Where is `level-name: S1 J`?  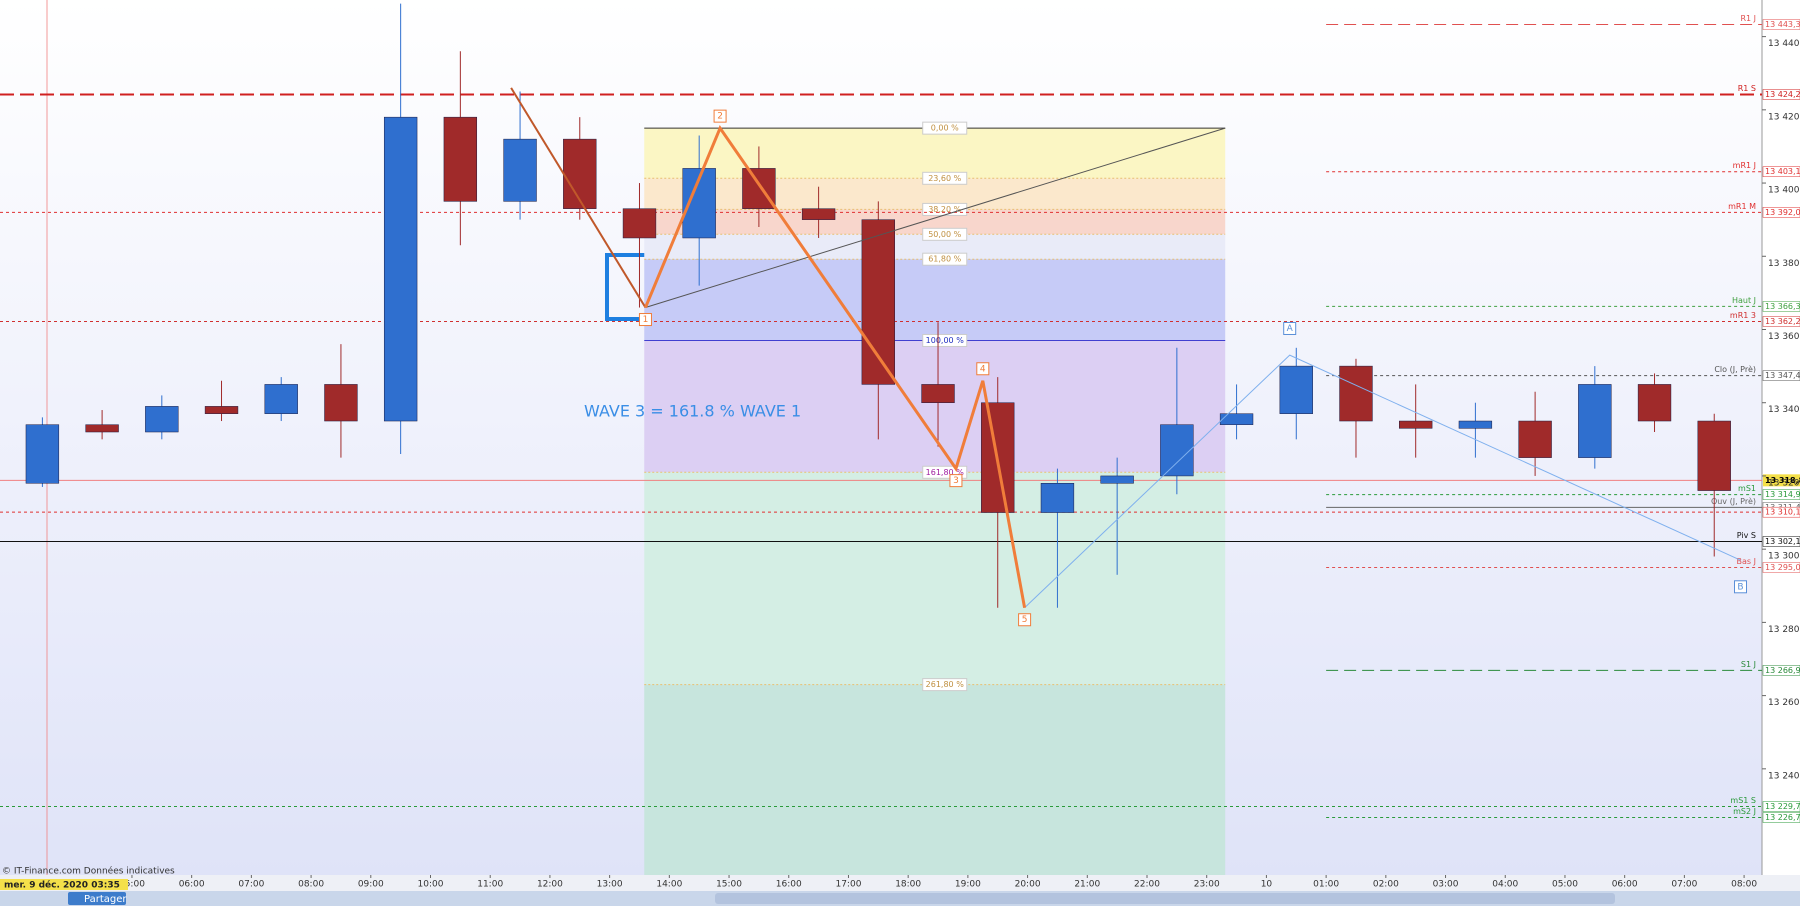
level-name: S1 J is located at coordinates (1748, 664).